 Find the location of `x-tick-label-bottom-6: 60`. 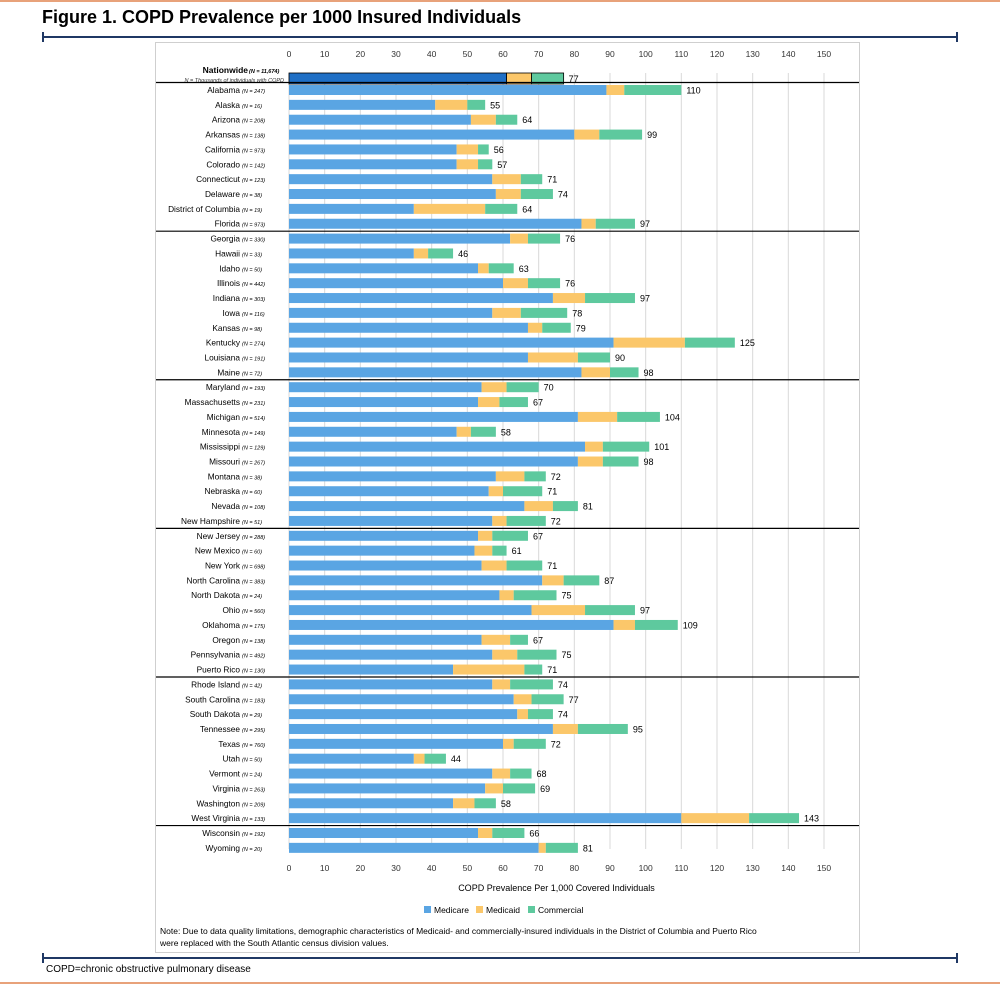

x-tick-label-bottom-6: 60 is located at coordinates (503, 868).